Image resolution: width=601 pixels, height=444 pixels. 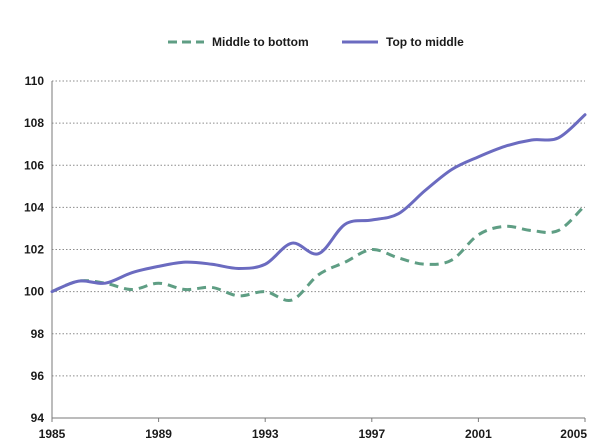 What do you see at coordinates (425, 42) in the screenshot?
I see `legend-label: Top to middle` at bounding box center [425, 42].